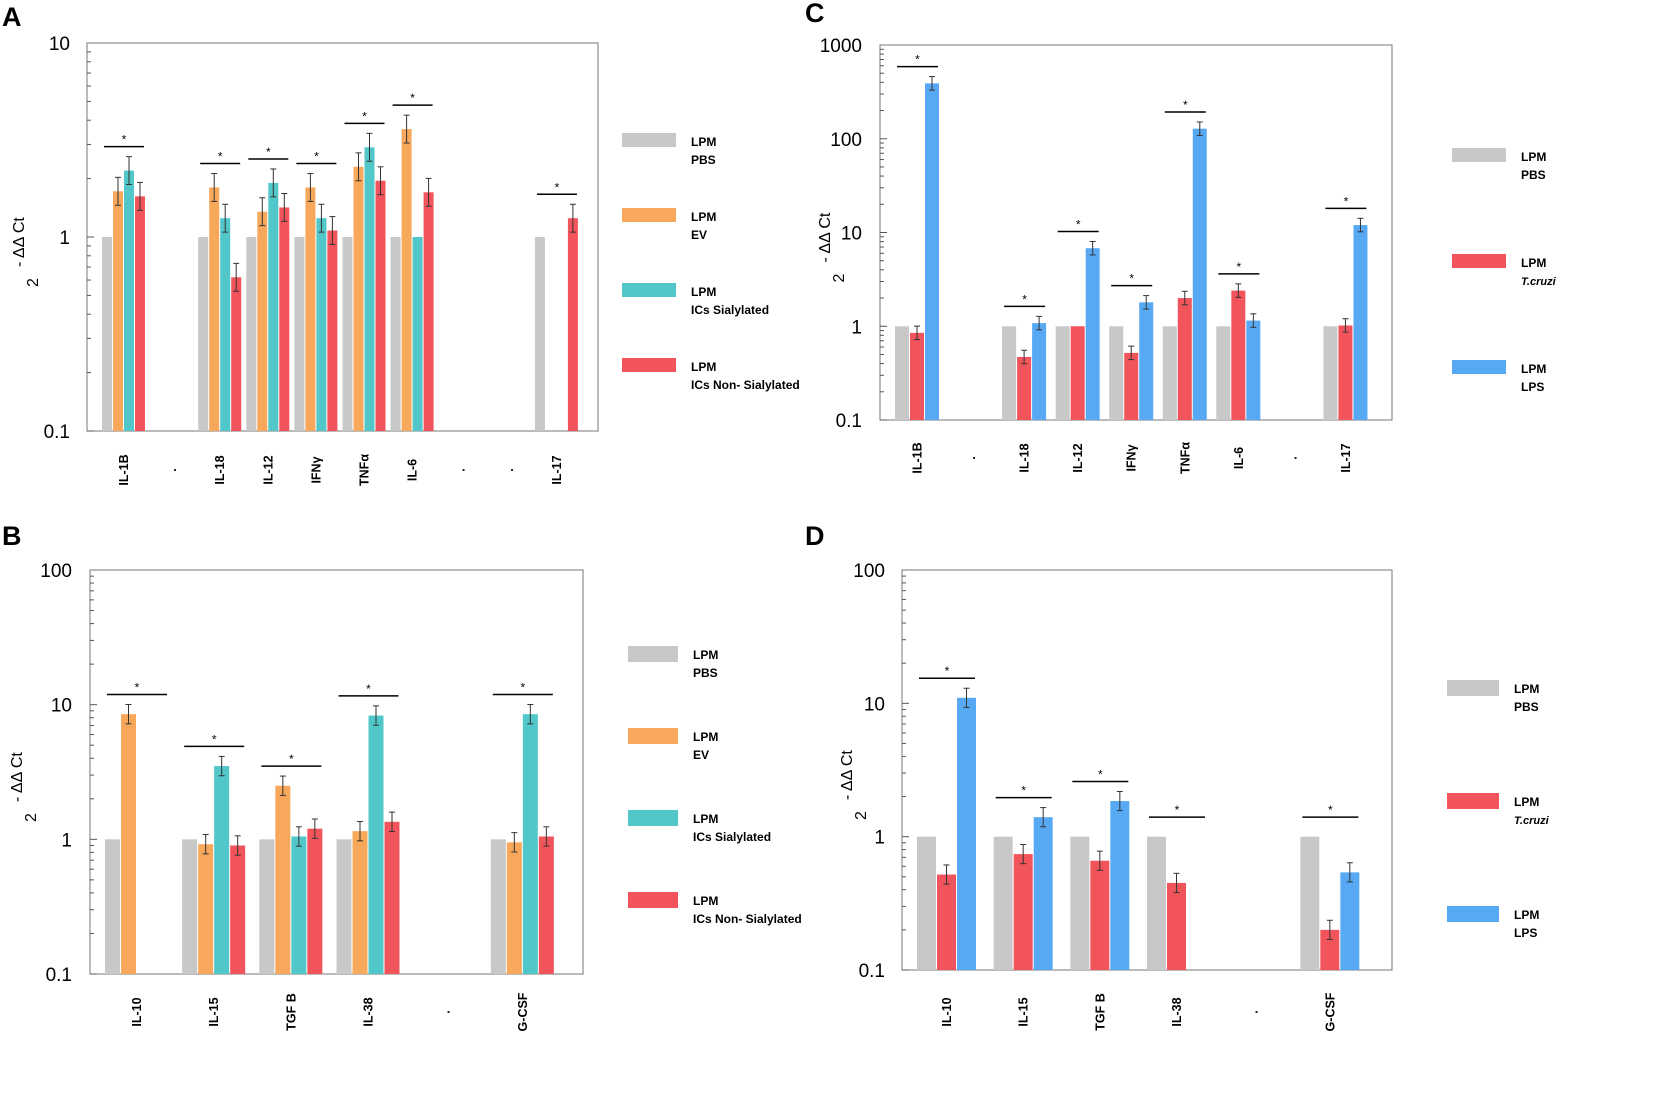 Image resolution: width=1663 pixels, height=1095 pixels. What do you see at coordinates (365, 470) in the screenshot?
I see `x-tick-label: TNFα` at bounding box center [365, 470].